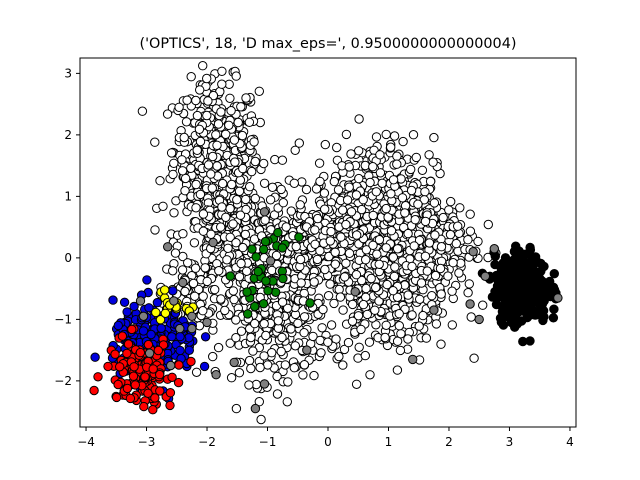 The width and height of the screenshot is (640, 480). I want to click on x-tick-label: −1, so click(268, 442).